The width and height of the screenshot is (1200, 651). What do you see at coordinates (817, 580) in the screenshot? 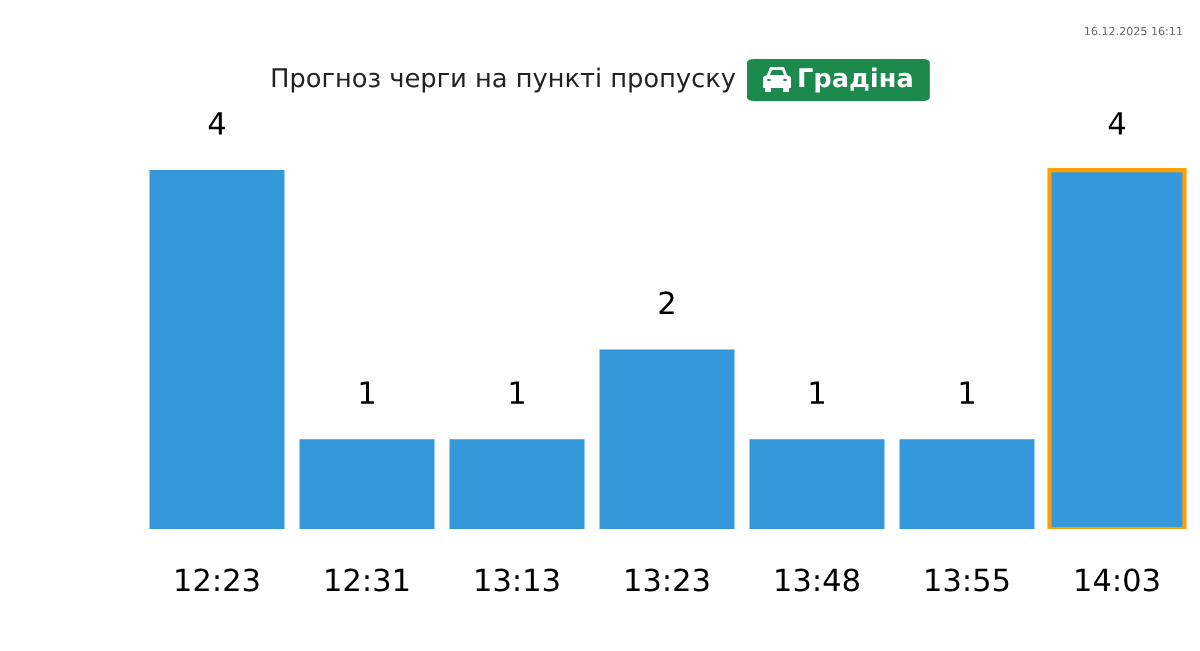
I see `x-tick-label: 13:48` at bounding box center [817, 580].